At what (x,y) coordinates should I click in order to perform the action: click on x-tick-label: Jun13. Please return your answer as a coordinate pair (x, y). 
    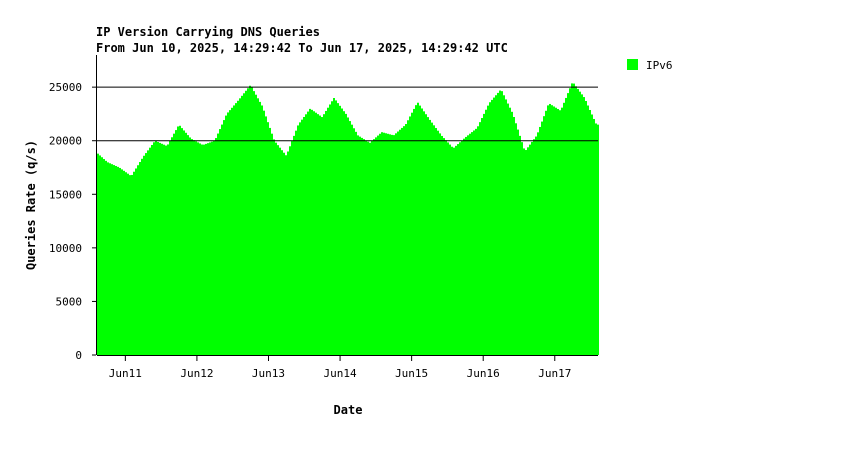
    Looking at the image, I should click on (268, 373).